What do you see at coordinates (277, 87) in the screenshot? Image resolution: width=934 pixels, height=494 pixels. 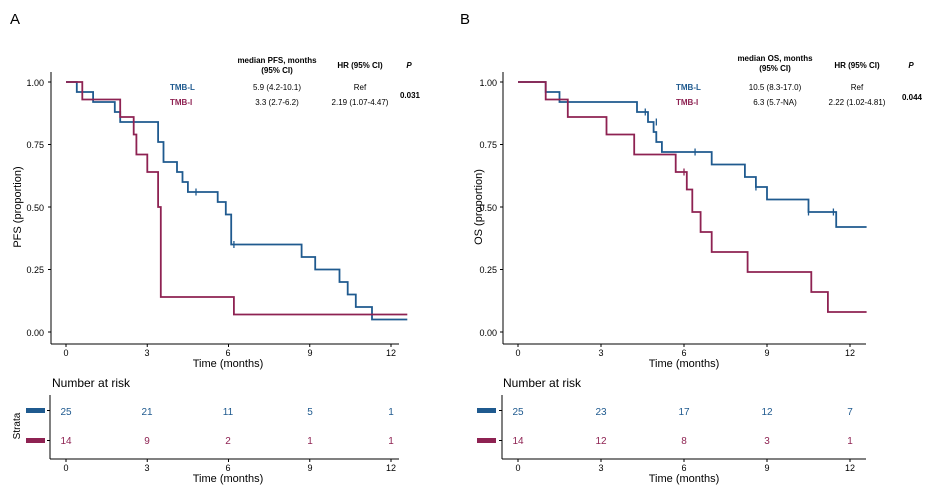 I see `row-median-tmb-l: 5.9 (4.2-10.1)` at bounding box center [277, 87].